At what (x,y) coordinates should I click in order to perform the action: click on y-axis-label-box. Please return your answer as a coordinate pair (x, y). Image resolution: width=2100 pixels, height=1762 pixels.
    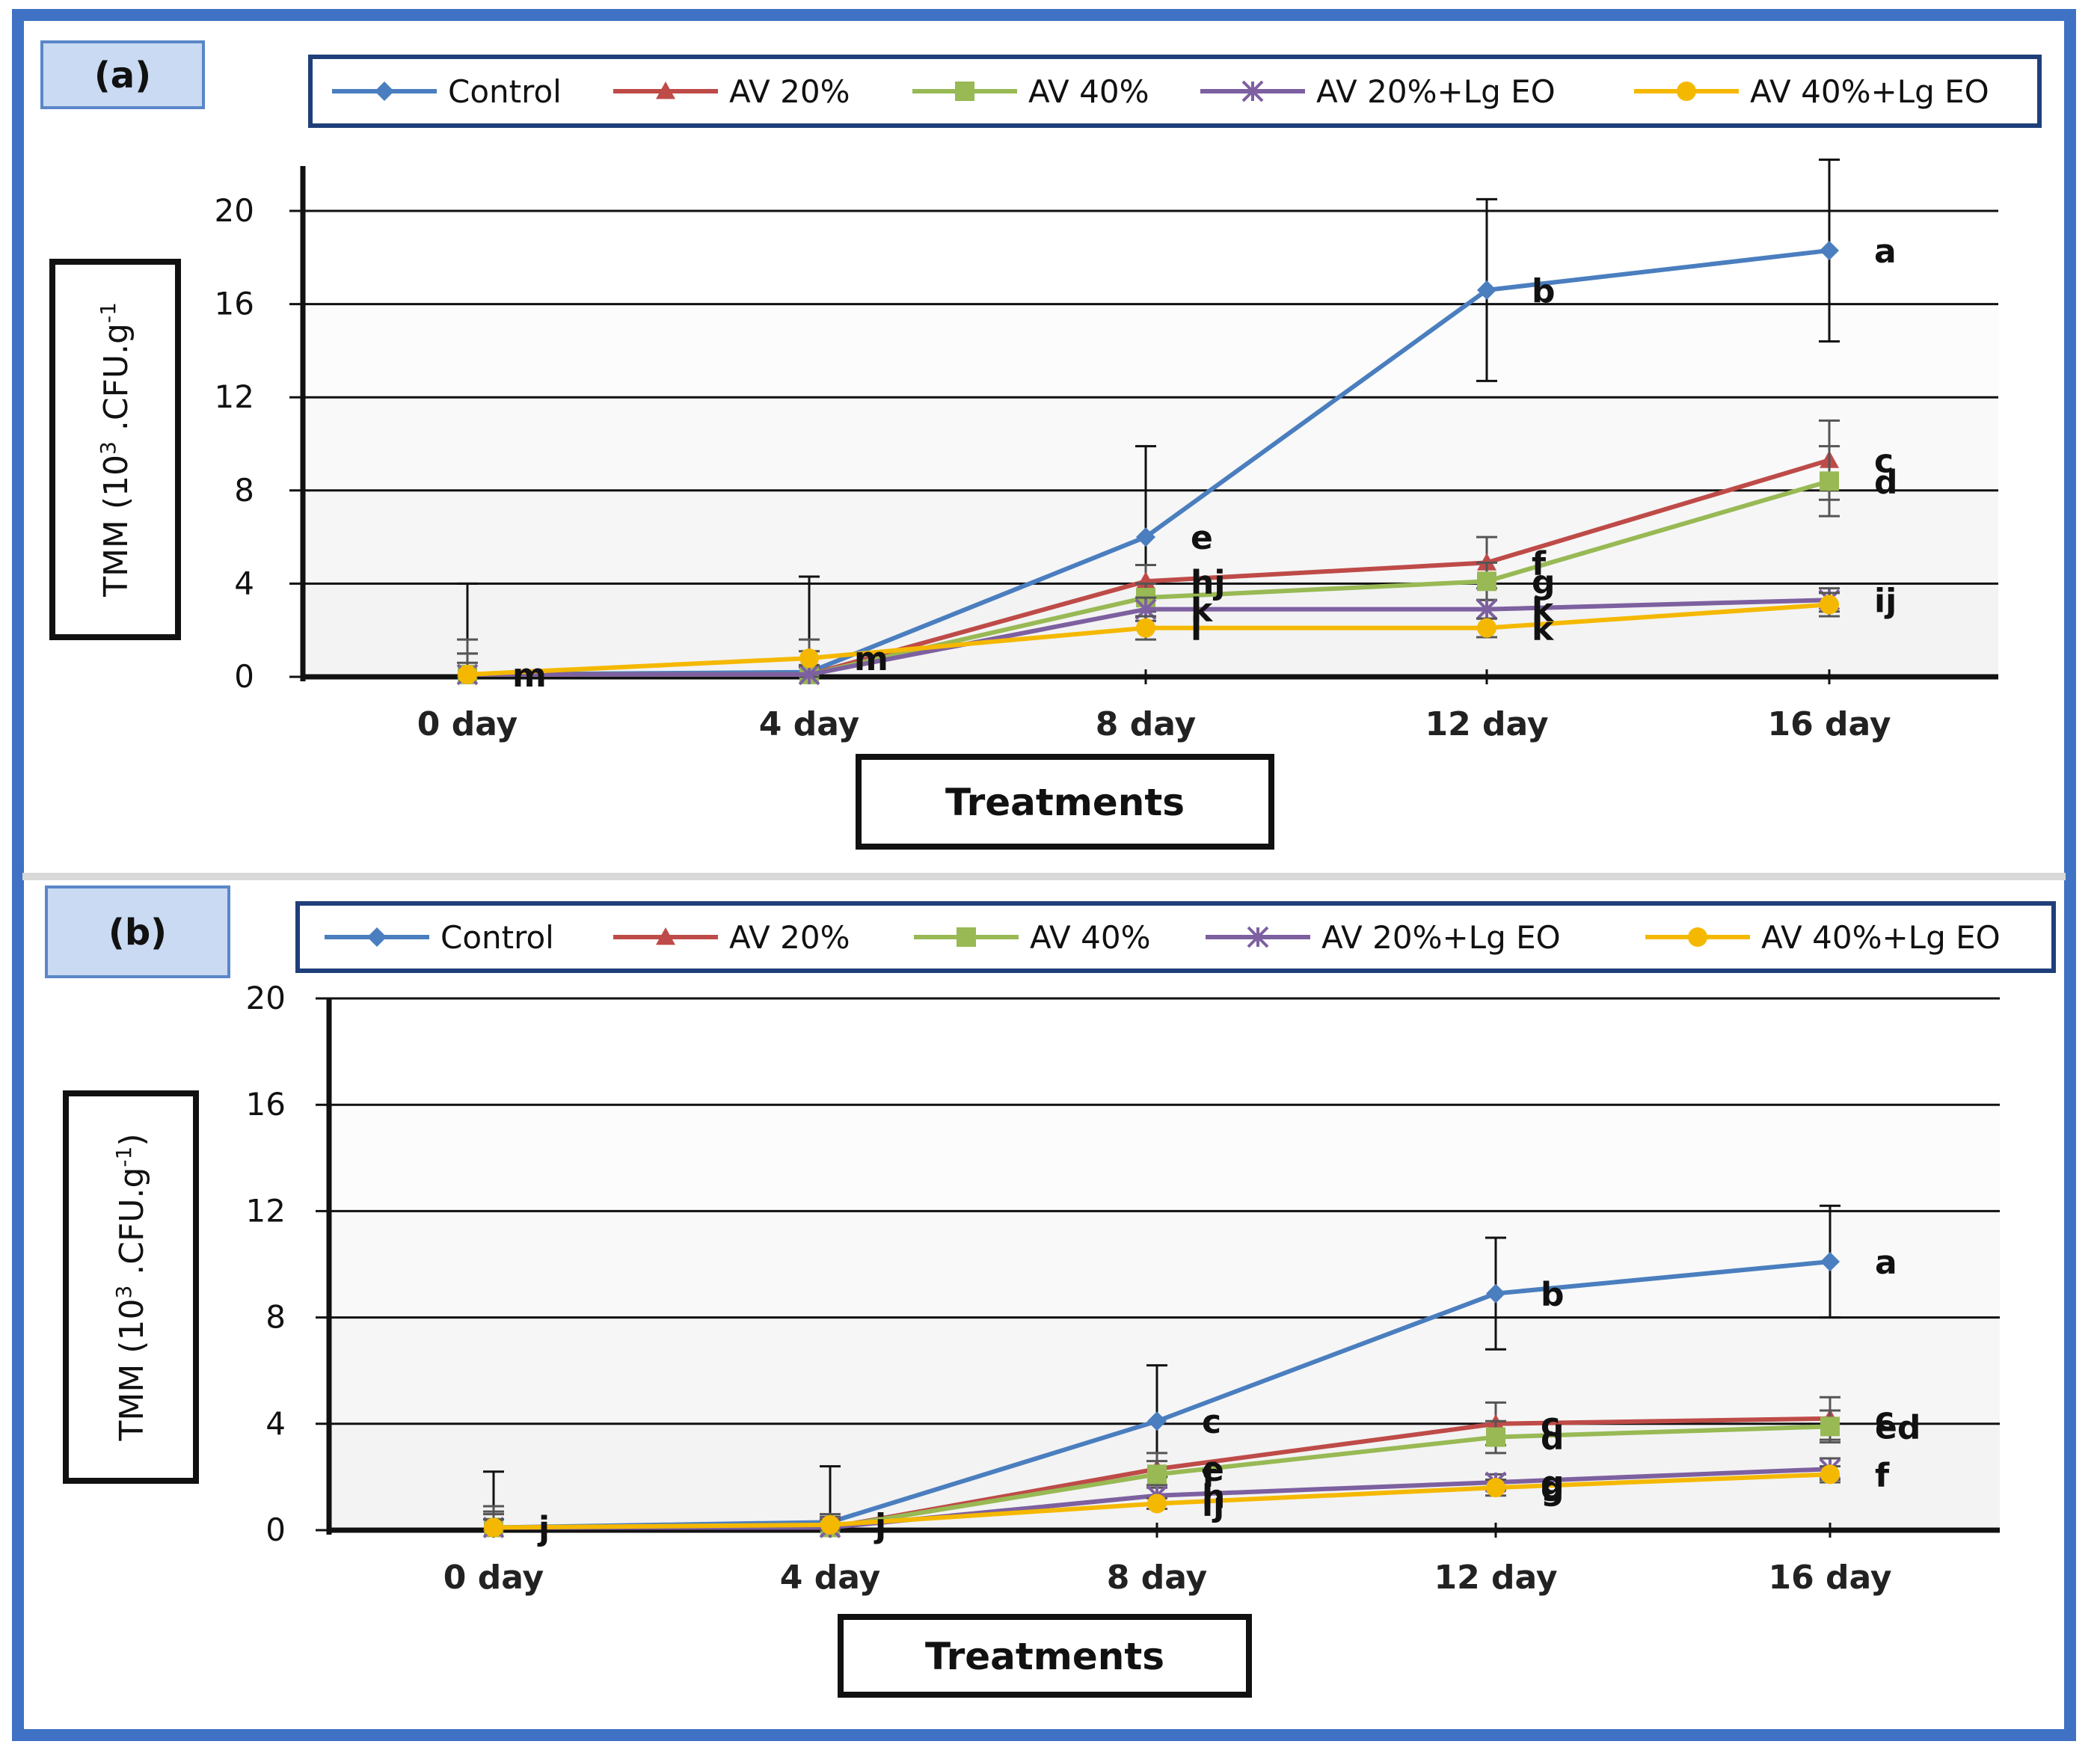
    Looking at the image, I should click on (131, 1287).